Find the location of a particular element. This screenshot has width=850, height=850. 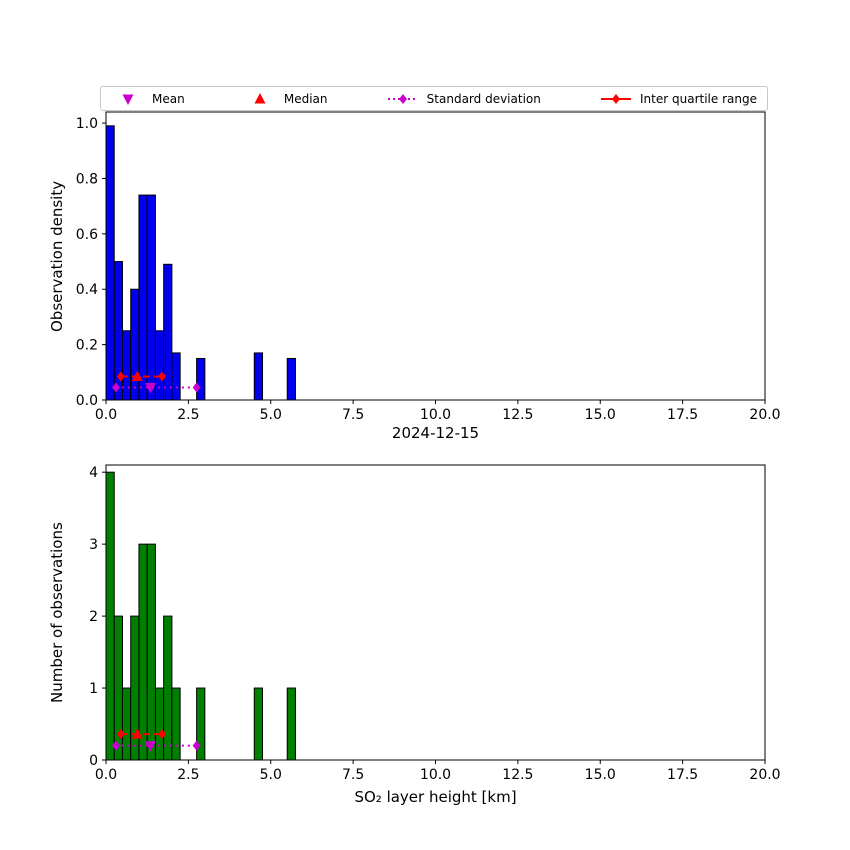

legend-item: Median is located at coordinates (285, 99).